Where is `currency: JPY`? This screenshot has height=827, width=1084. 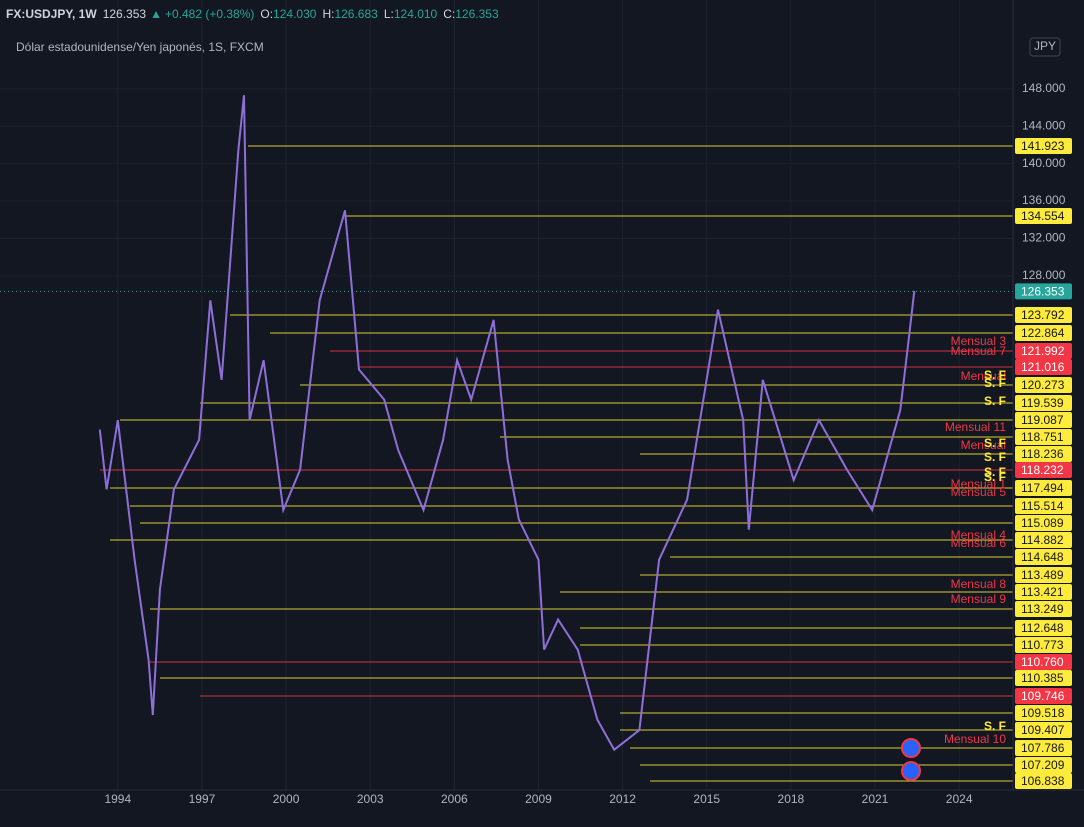
currency: JPY is located at coordinates (1045, 46).